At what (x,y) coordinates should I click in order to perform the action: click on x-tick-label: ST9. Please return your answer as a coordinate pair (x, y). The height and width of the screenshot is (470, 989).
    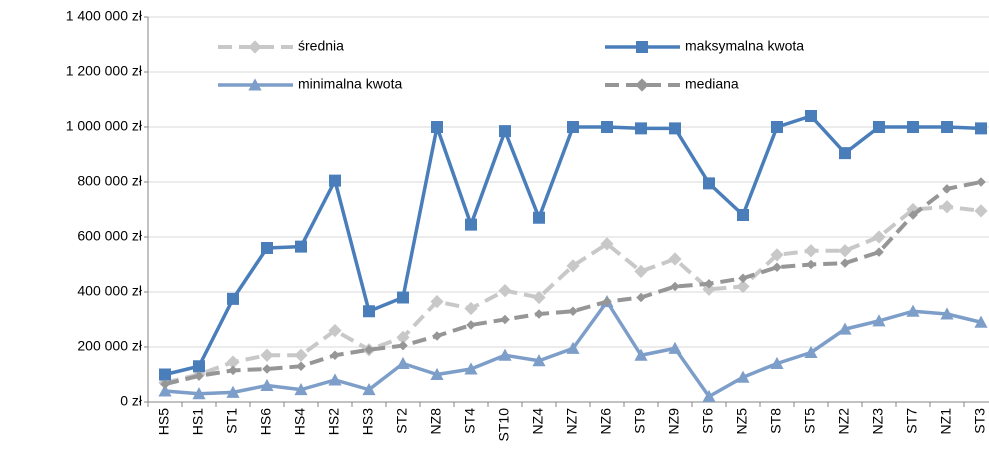
    Looking at the image, I should click on (640, 421).